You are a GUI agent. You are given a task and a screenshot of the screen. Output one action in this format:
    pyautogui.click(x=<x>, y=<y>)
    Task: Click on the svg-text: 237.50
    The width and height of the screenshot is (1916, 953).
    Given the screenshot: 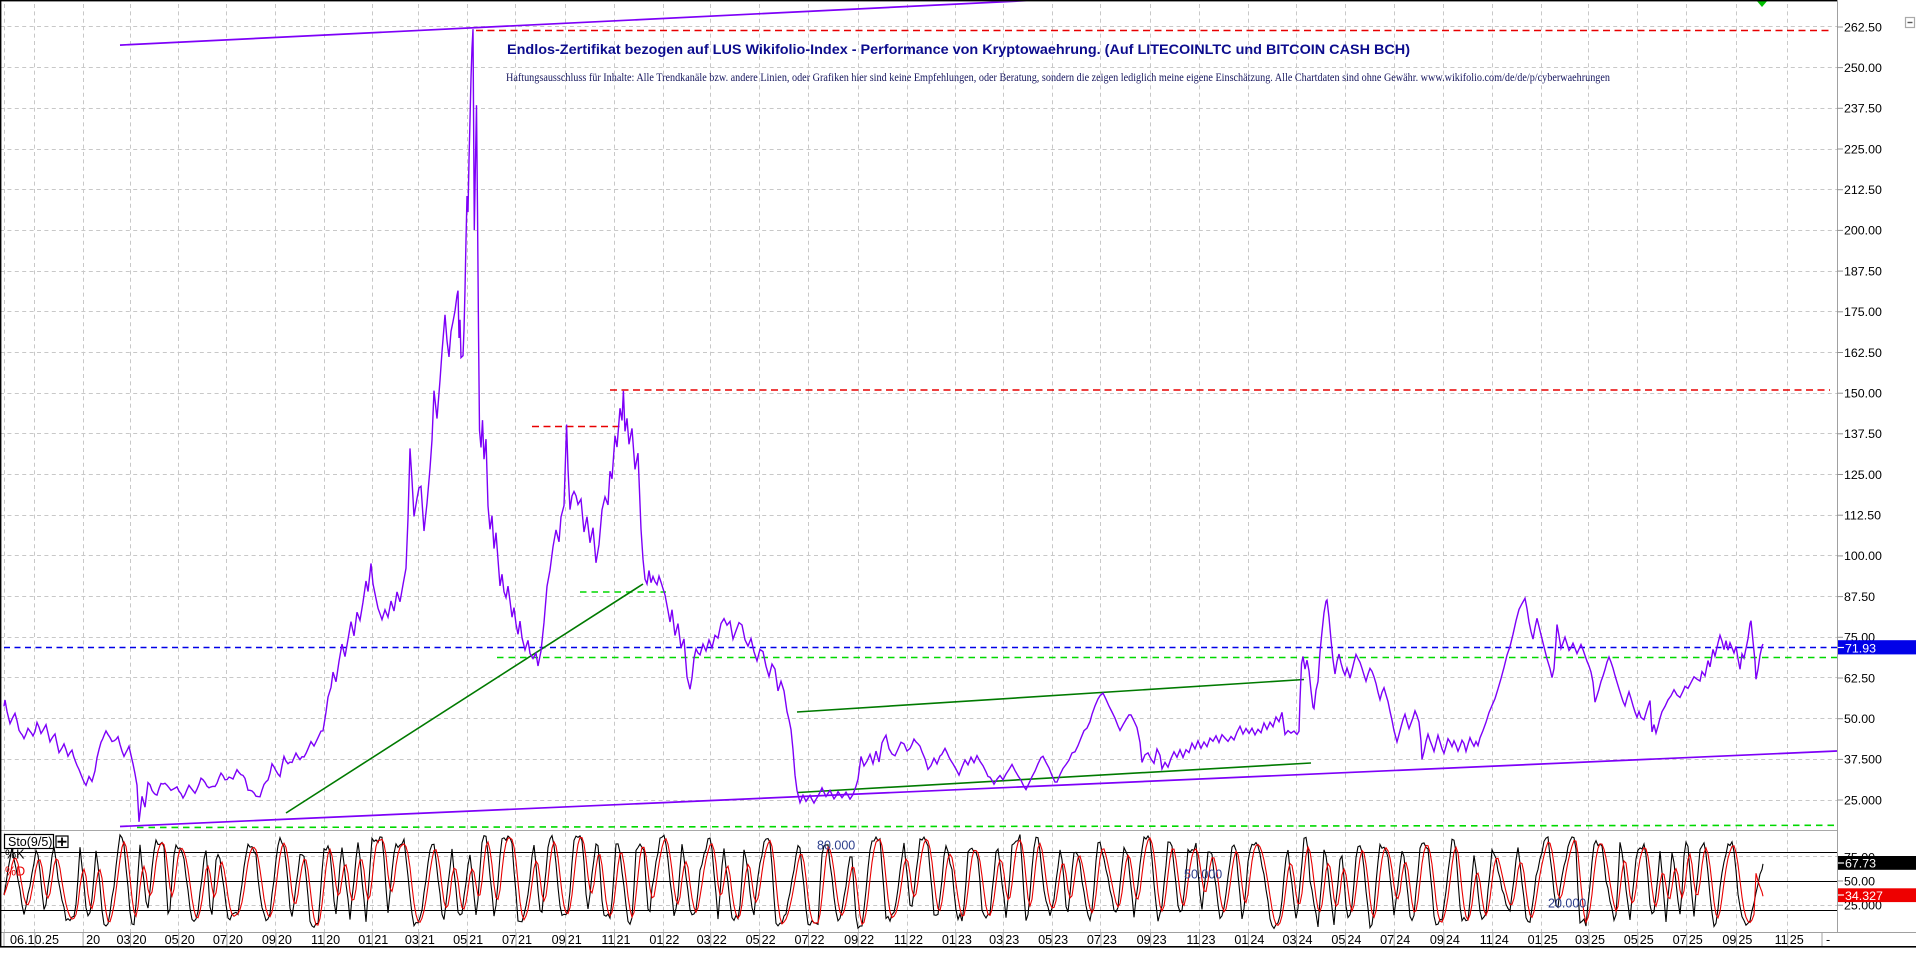 What is the action you would take?
    pyautogui.click(x=1863, y=109)
    